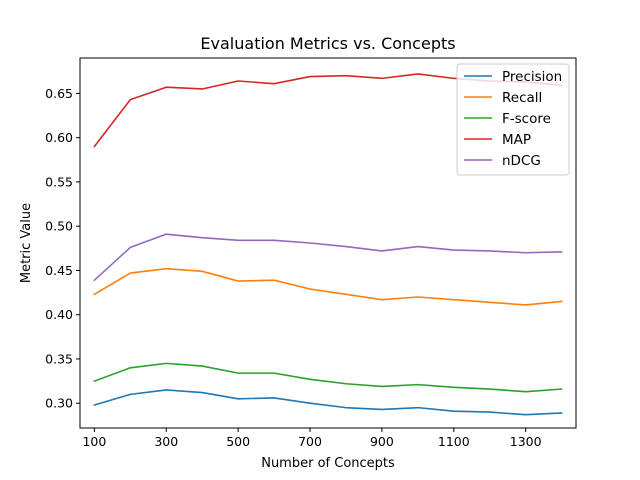  Describe the element at coordinates (166, 441) in the screenshot. I see `x-tick-label: 300` at that location.